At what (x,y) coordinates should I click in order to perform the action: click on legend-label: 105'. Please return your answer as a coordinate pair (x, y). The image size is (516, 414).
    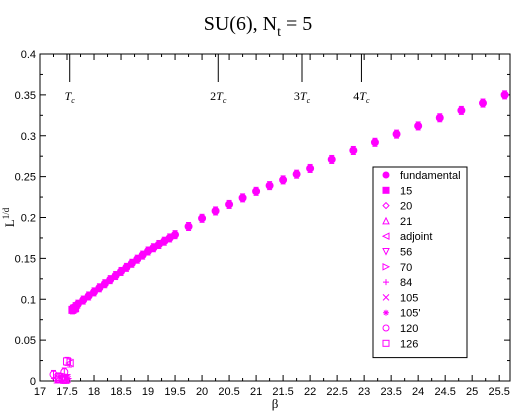
    Looking at the image, I should click on (410, 314).